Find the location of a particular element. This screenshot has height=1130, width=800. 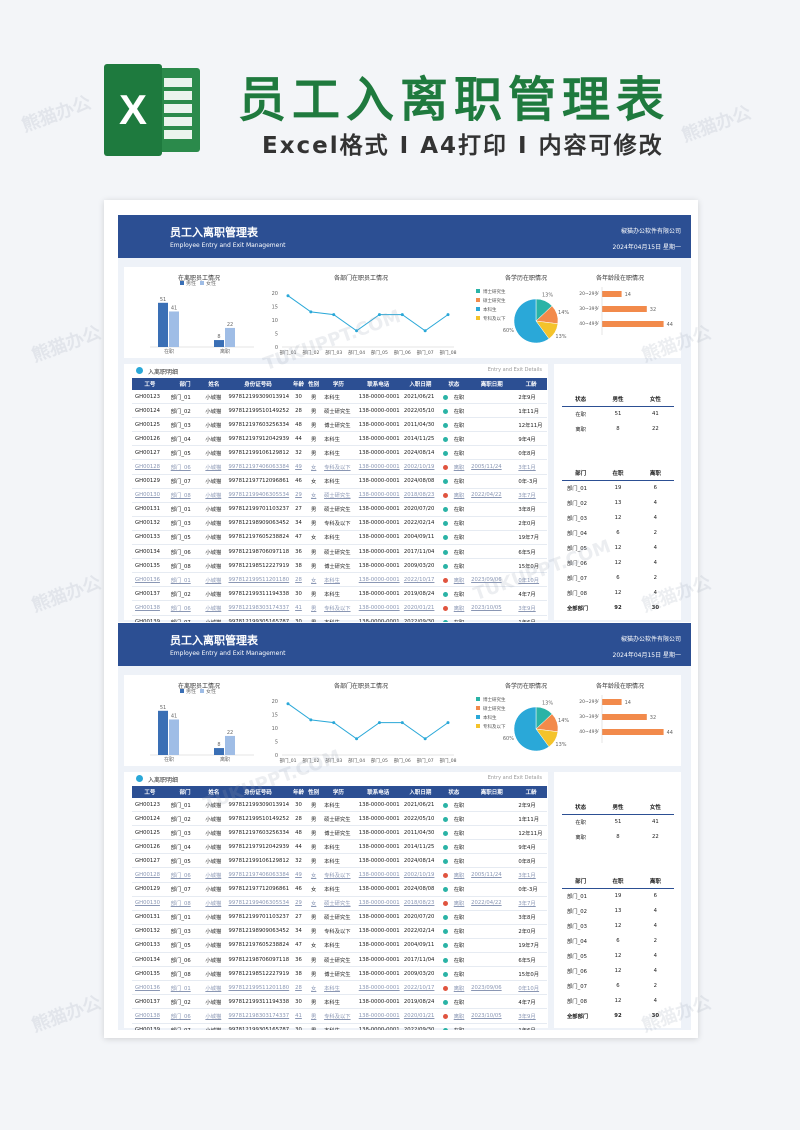

cell-age: 44 is located at coordinates (298, 847).